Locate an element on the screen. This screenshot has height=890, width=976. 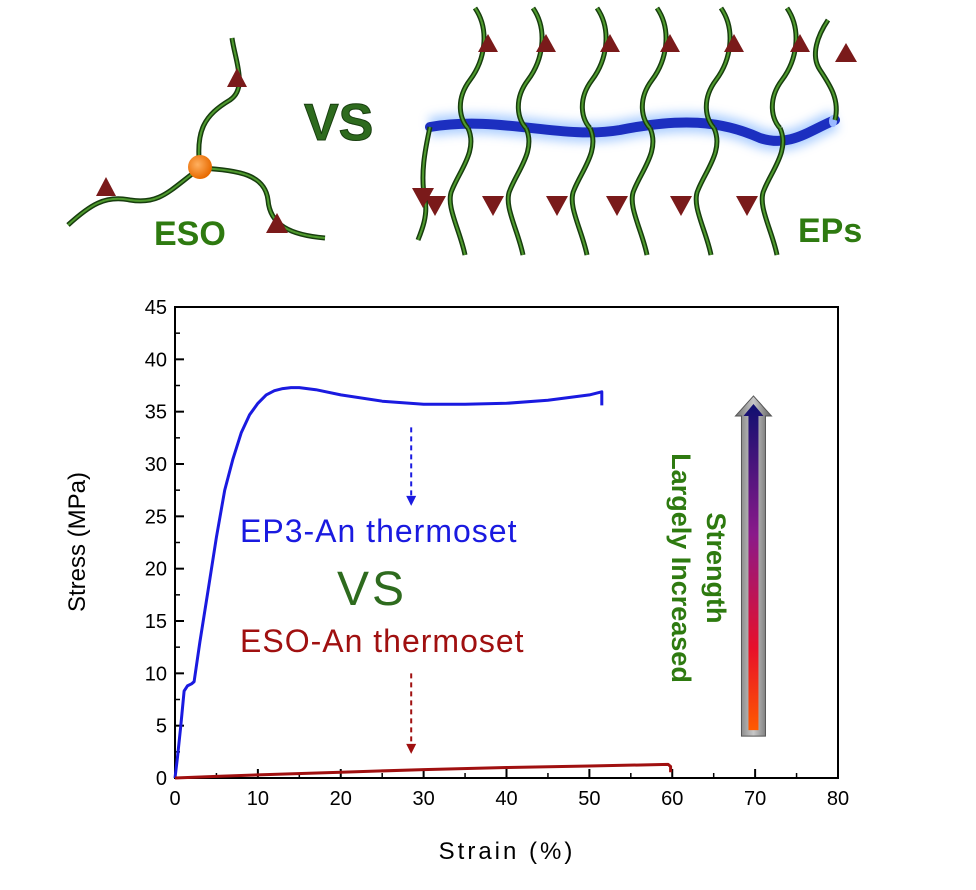
backbone-chain is located at coordinates (632, 130).